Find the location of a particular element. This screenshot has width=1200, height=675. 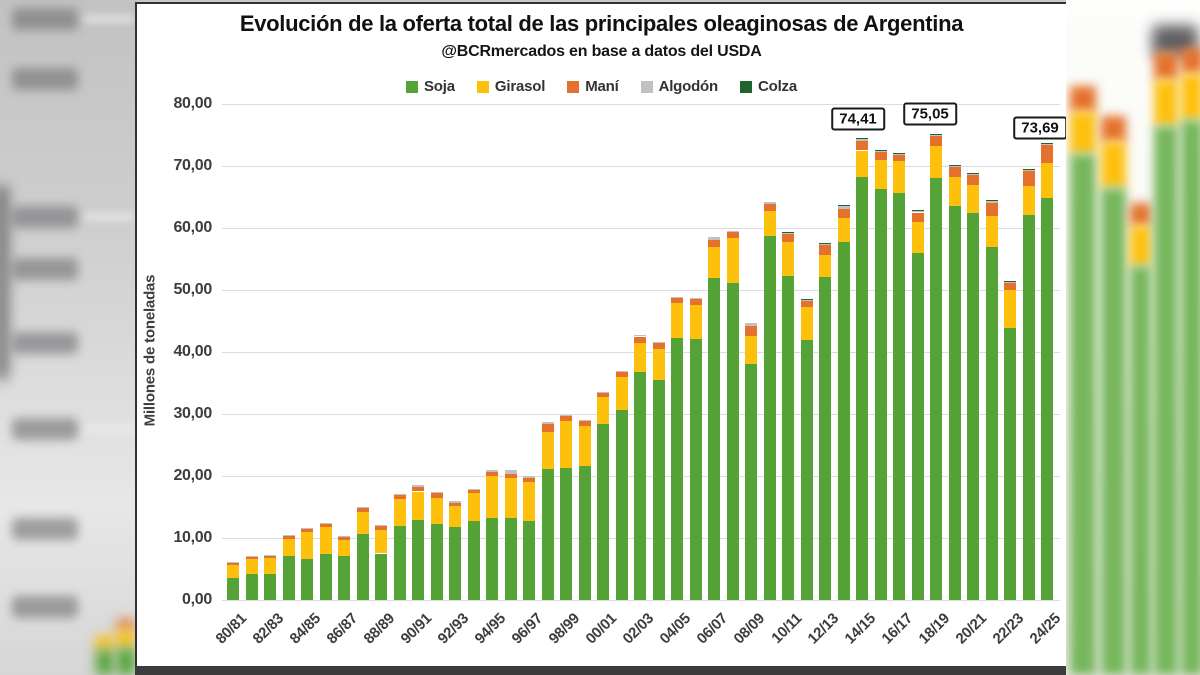

bar-90/91-algodón is located at coordinates (418, 486).